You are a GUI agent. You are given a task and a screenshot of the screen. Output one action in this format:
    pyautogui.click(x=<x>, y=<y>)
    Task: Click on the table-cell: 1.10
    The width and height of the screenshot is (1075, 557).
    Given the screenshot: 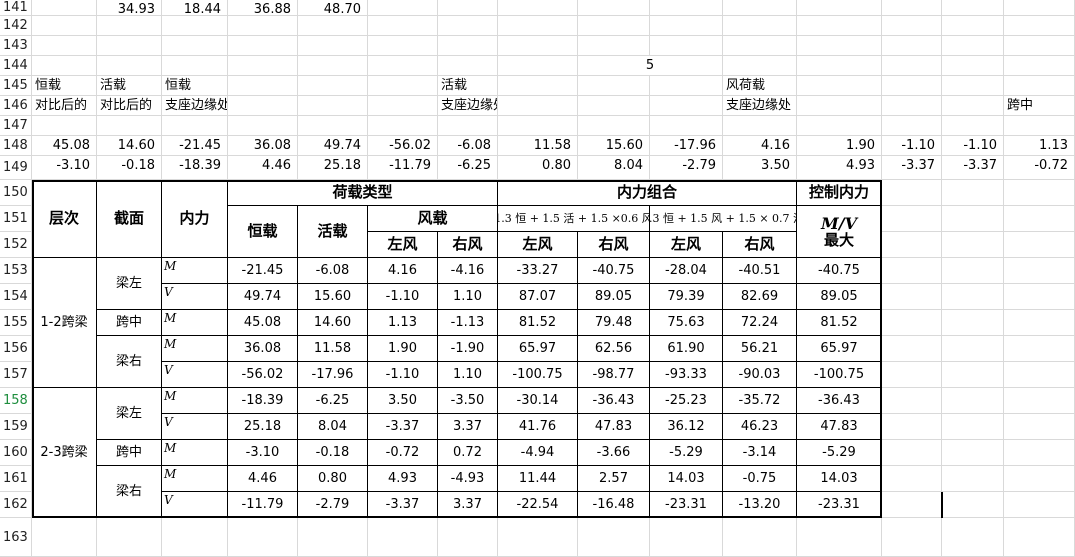 What is the action you would take?
    pyautogui.click(x=468, y=297)
    